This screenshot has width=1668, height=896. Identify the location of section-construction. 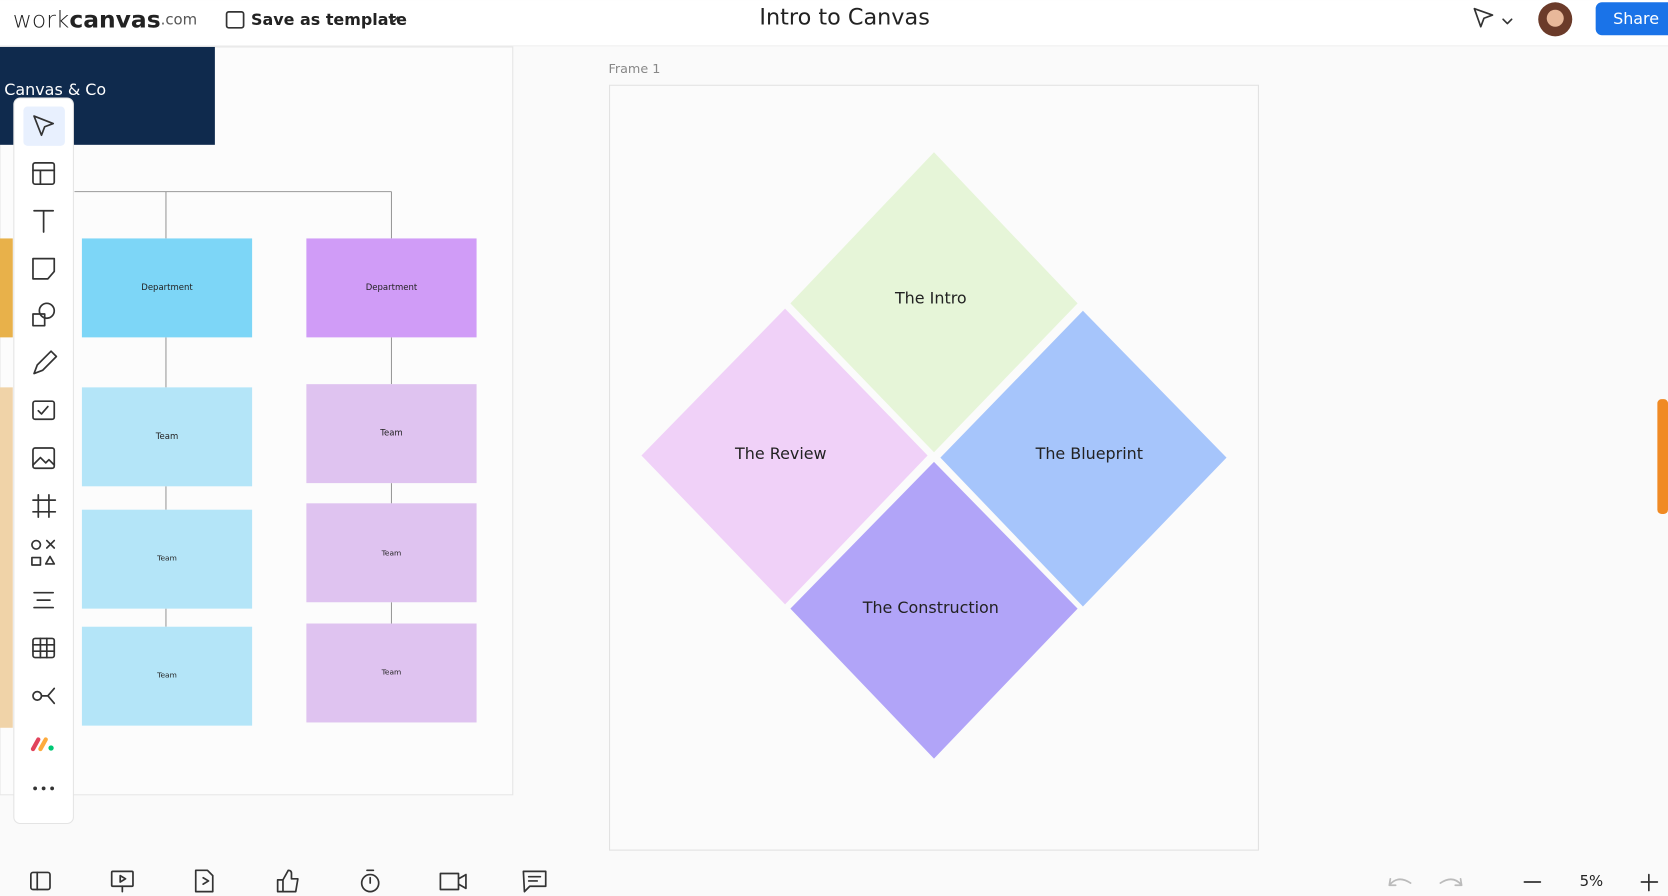
(934, 610).